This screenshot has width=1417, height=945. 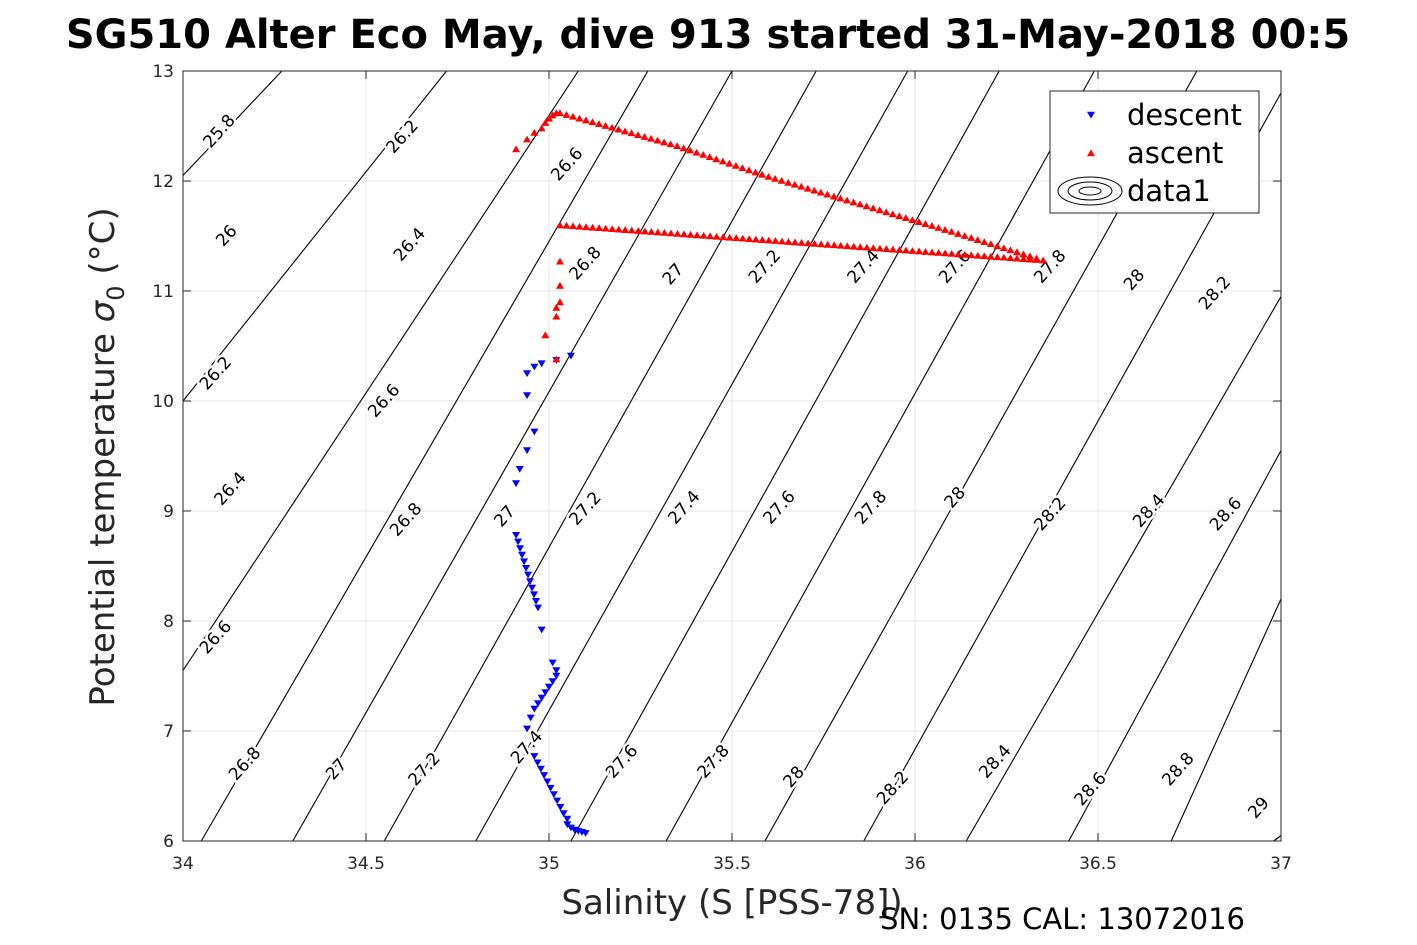 I want to click on legend-data1-label: data1, so click(x=1169, y=191).